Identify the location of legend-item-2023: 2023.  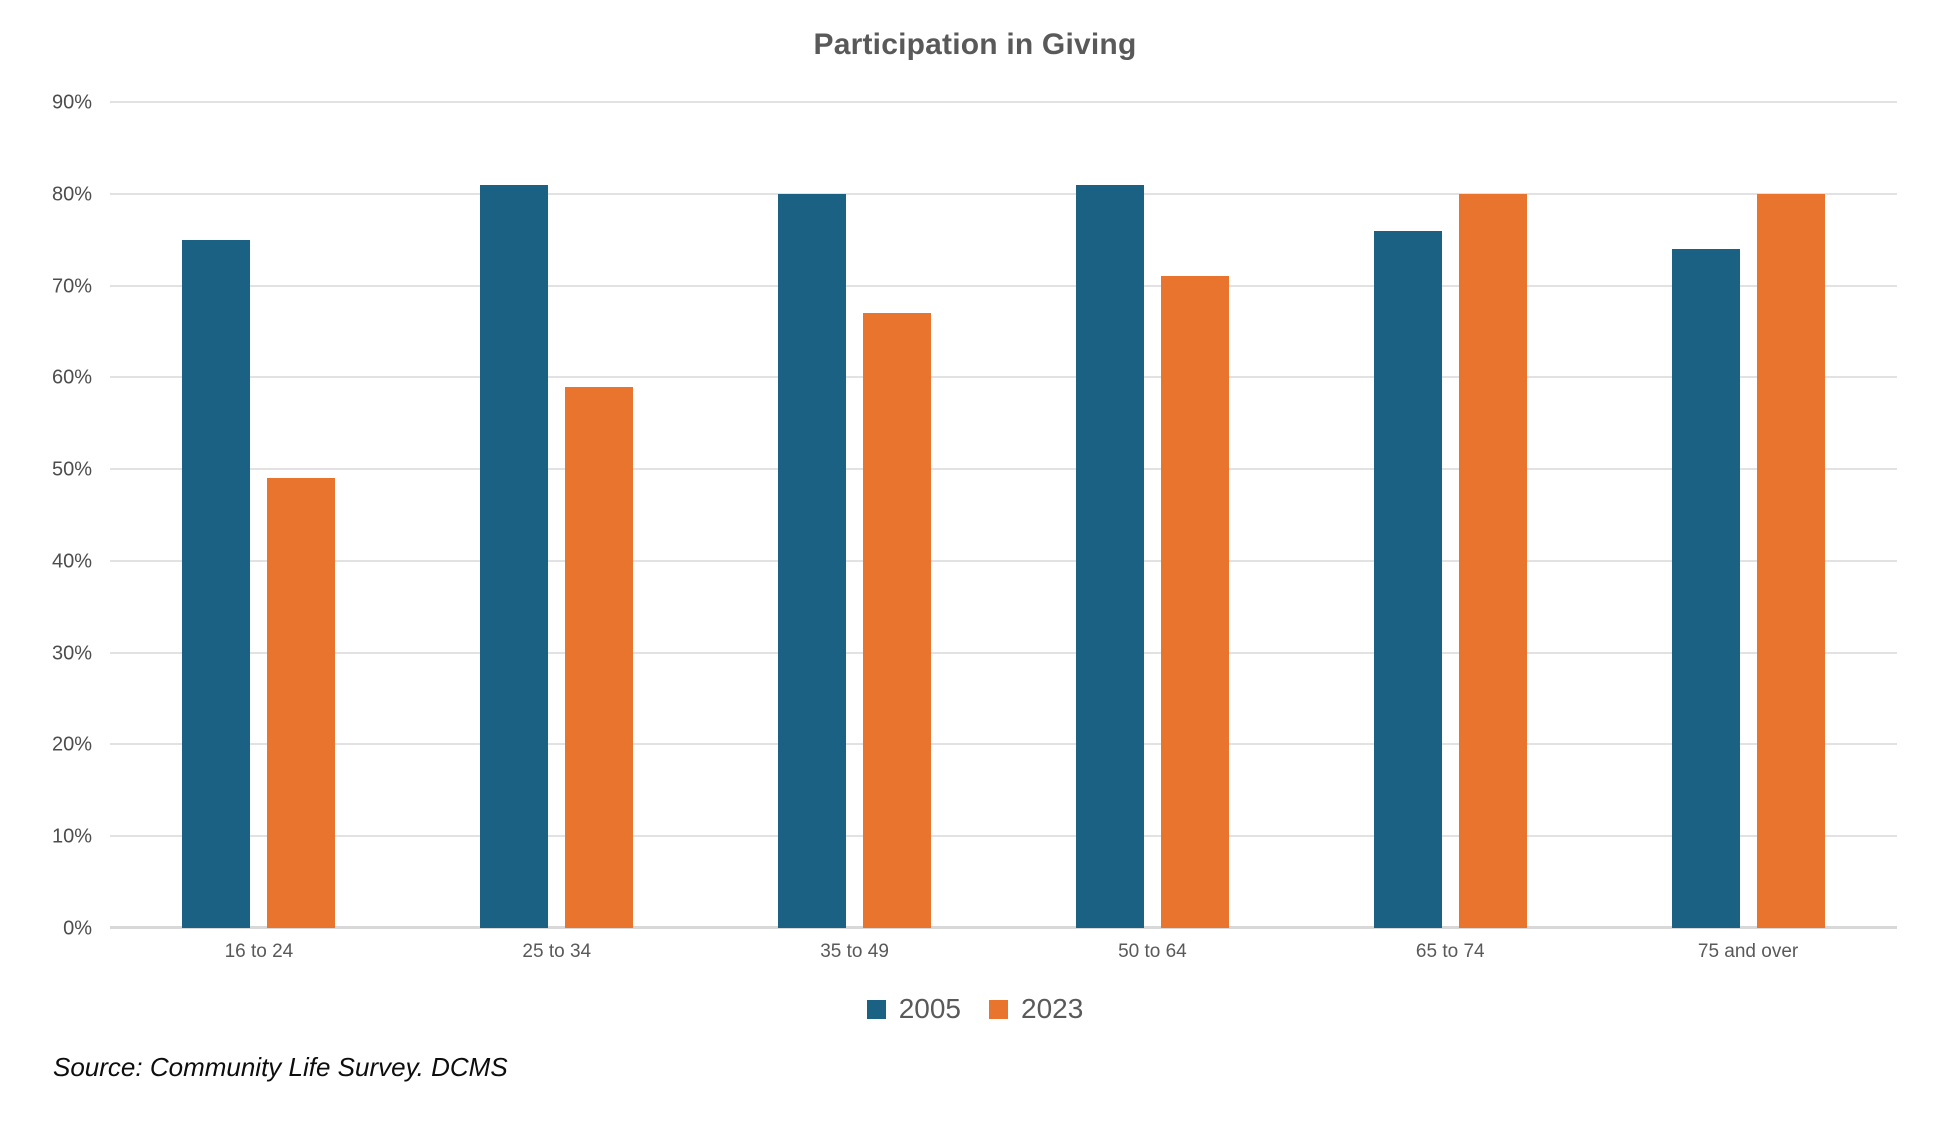
(1036, 1009).